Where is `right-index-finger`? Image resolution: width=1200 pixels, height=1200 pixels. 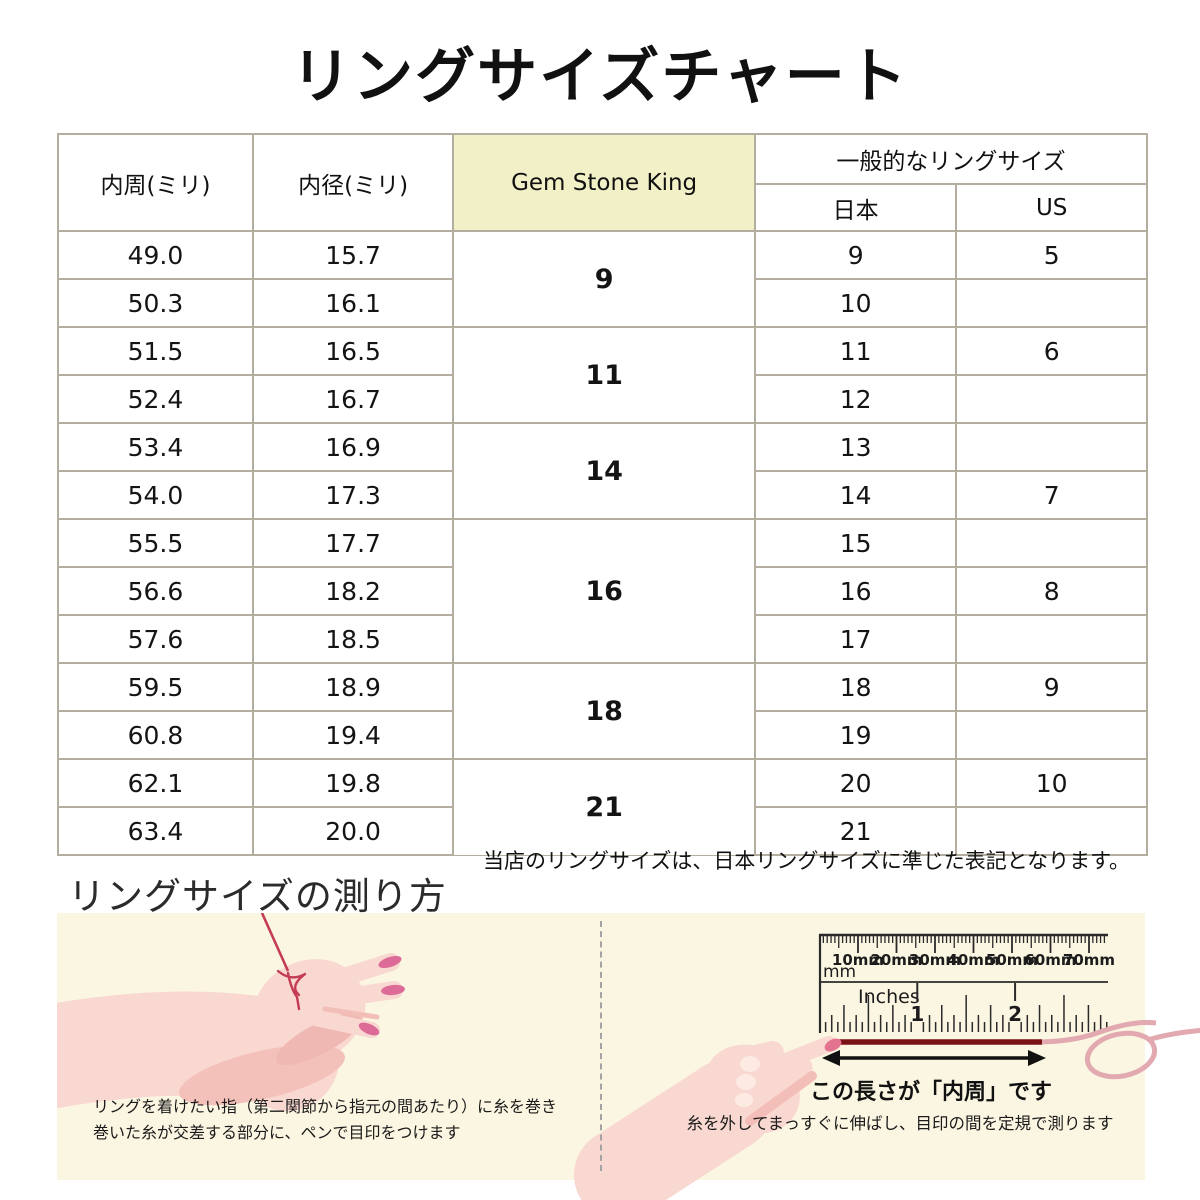
right-index-finger is located at coordinates (803, 1054).